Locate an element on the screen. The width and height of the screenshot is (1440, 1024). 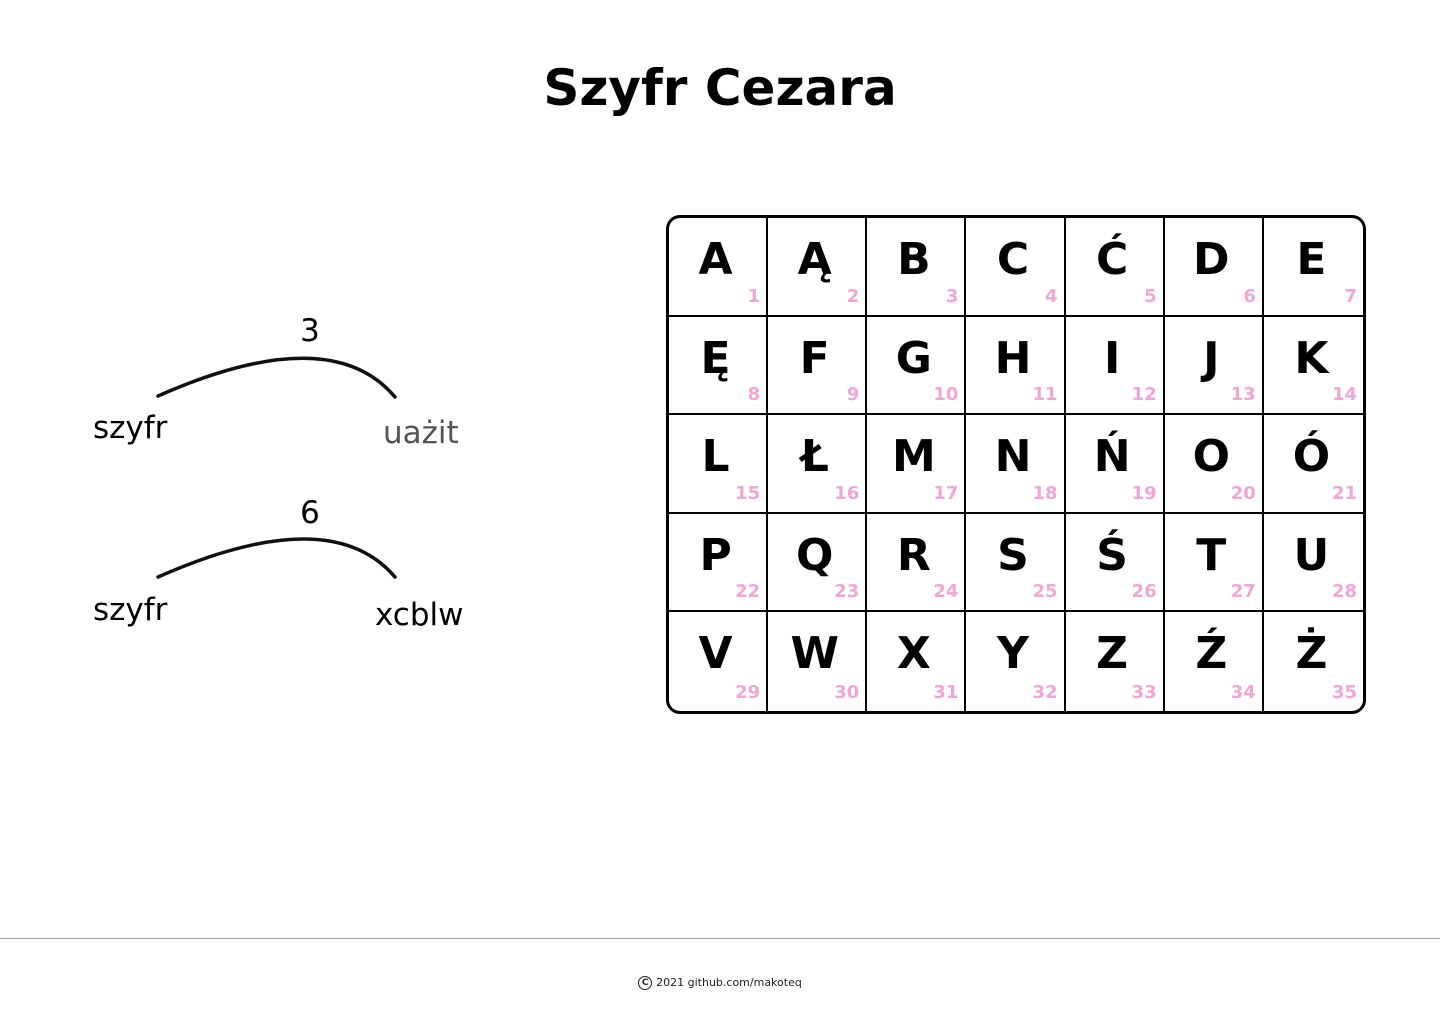
alphabet-letter: S is located at coordinates (1013, 555).